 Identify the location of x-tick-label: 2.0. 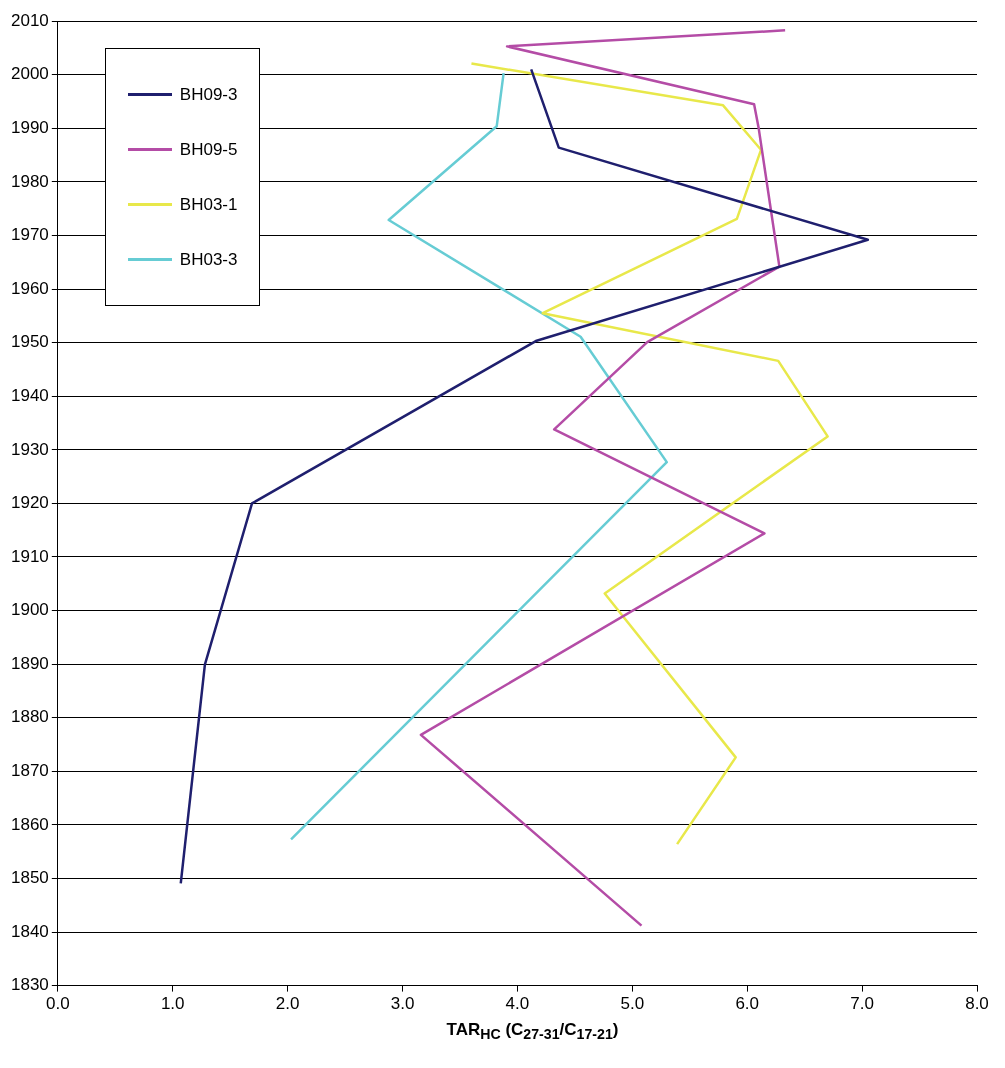
(287, 1004).